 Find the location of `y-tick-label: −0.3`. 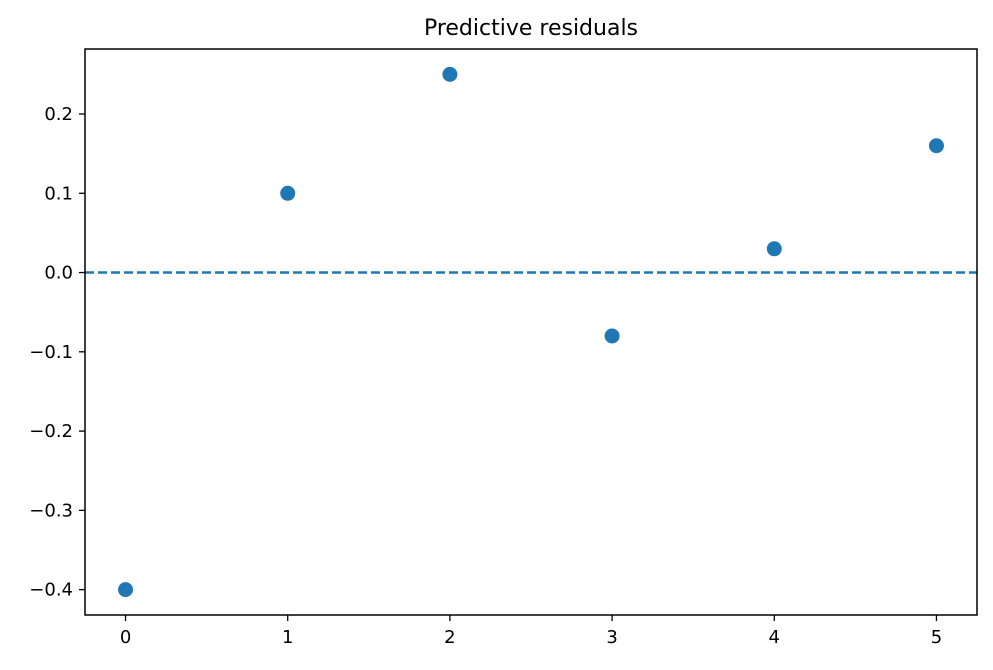

y-tick-label: −0.3 is located at coordinates (51, 510).